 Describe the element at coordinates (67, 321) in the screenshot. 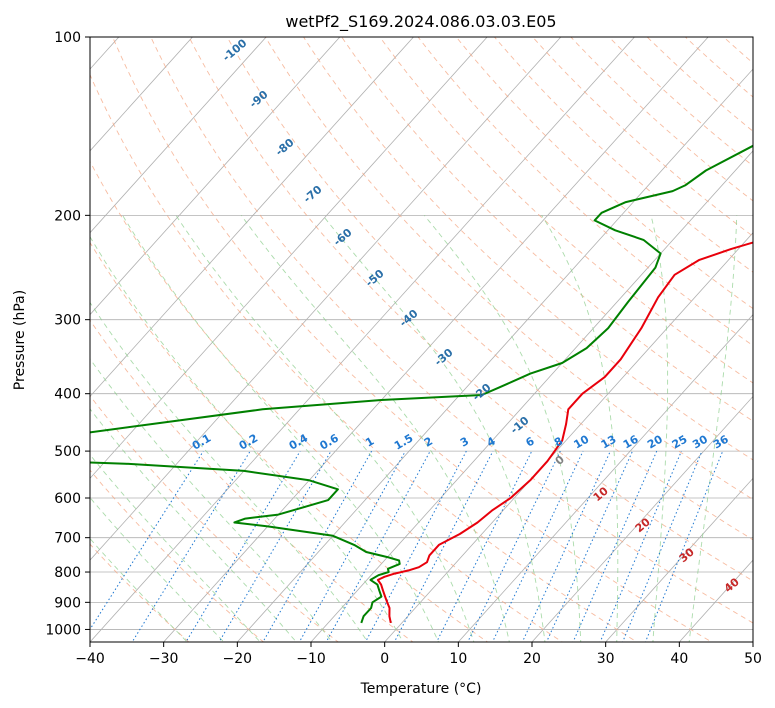

I see `y-tick-label: 300` at that location.